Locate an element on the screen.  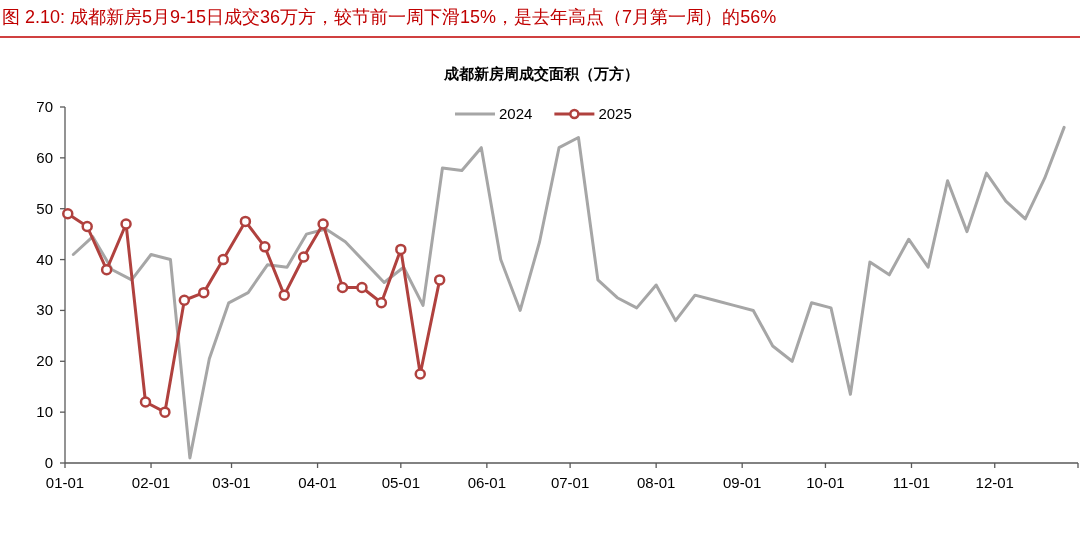
y-tick-label: 30 is located at coordinates (44, 310).